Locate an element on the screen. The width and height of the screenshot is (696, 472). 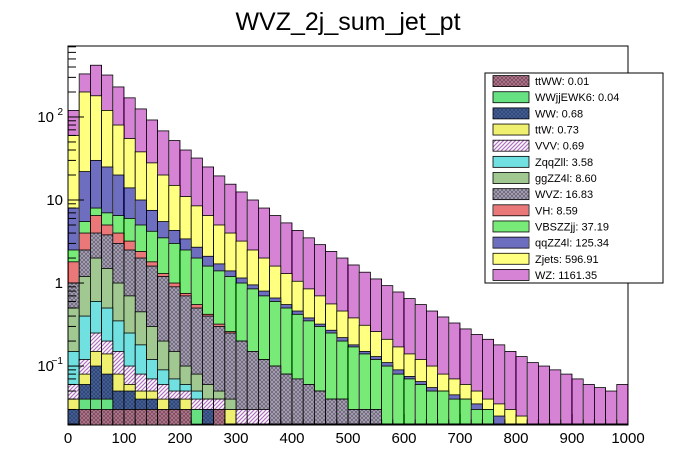
legend-entry-ggZZ4l: ggZZ4l: 8.60 is located at coordinates (544, 178).